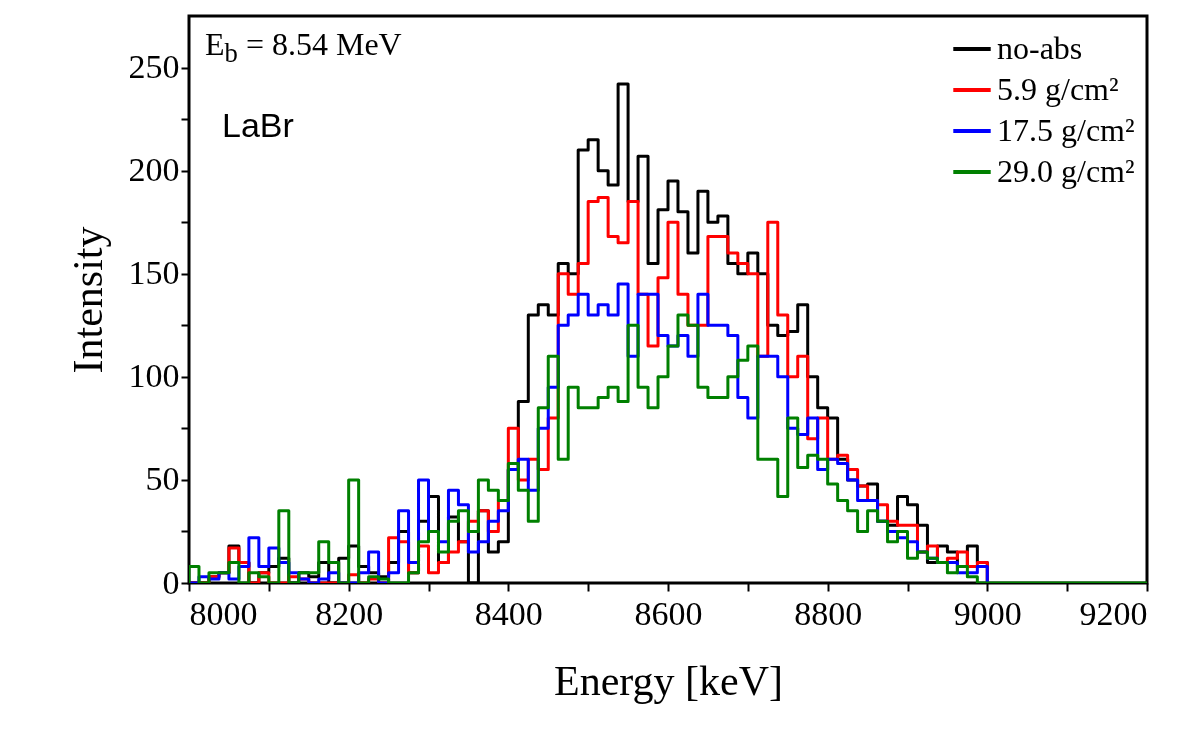  I want to click on y-tick-label: 100, so click(154, 376).